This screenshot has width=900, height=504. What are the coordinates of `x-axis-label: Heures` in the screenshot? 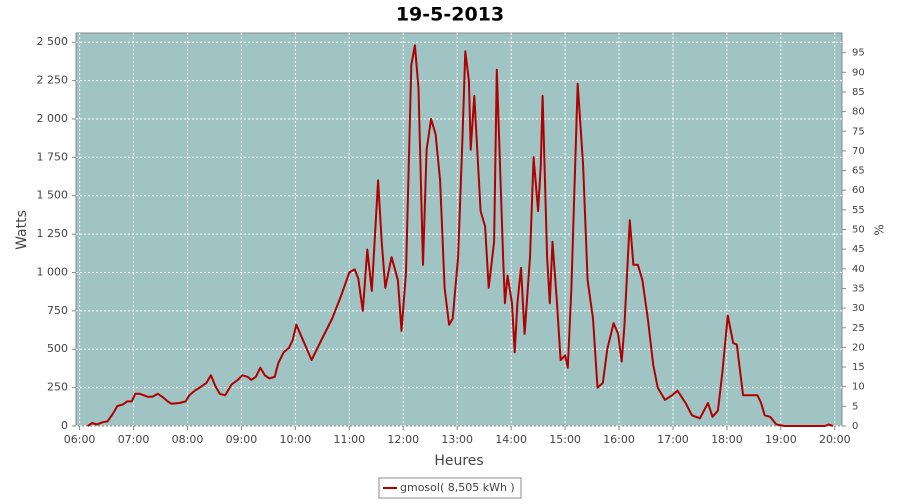 It's located at (458, 461).